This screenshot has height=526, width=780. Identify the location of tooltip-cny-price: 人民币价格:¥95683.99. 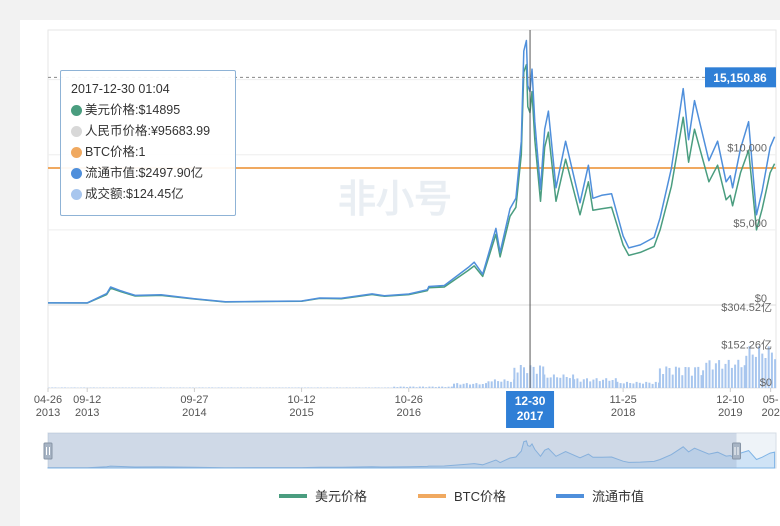
(148, 131).